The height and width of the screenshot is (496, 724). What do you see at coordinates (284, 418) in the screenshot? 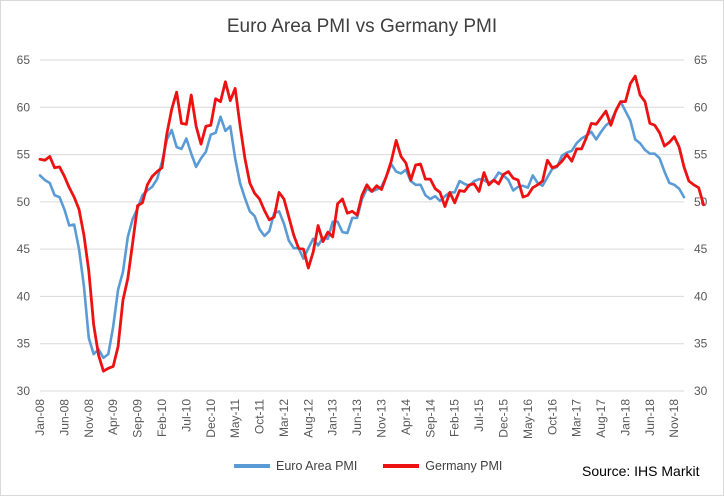
I see `x-tick-label: Mar-12` at bounding box center [284, 418].